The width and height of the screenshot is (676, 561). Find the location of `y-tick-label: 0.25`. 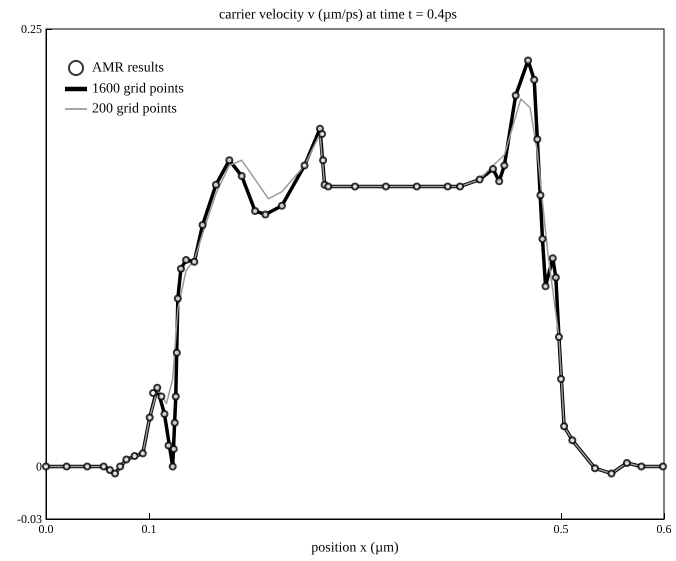

y-tick-label: 0.25 is located at coordinates (31, 29).